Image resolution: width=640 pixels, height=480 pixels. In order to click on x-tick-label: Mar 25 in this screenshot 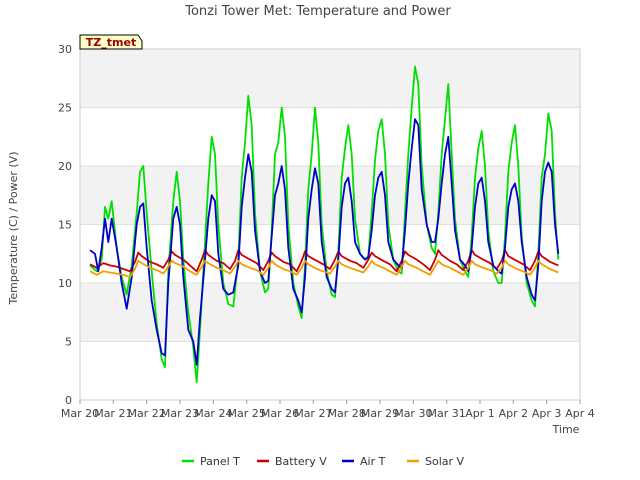, I will do `click(247, 413)`.